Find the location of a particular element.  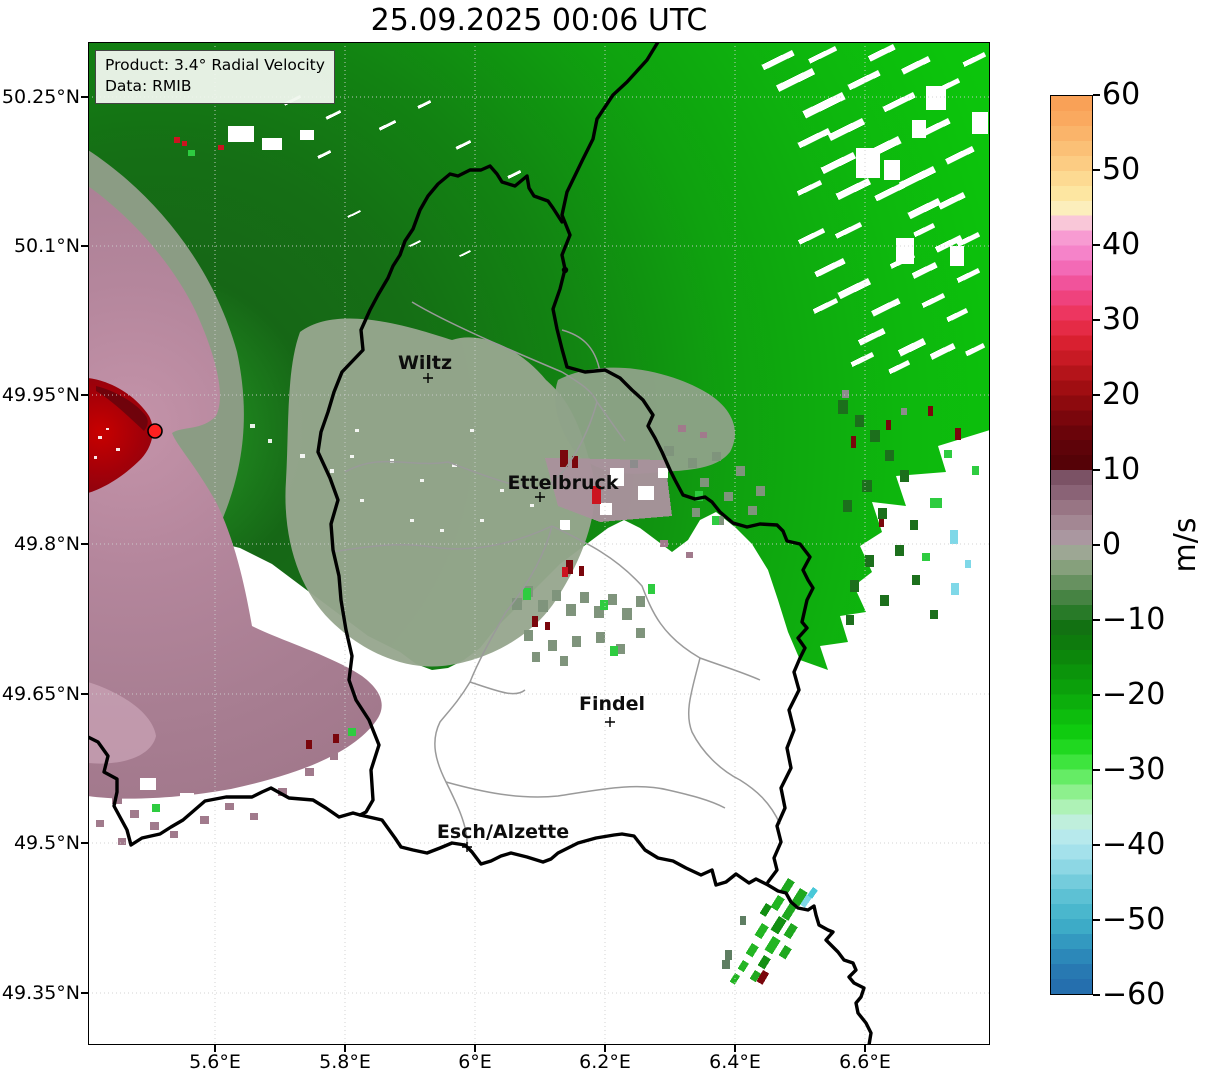

lon-tick-label: 6°E is located at coordinates (475, 1062).